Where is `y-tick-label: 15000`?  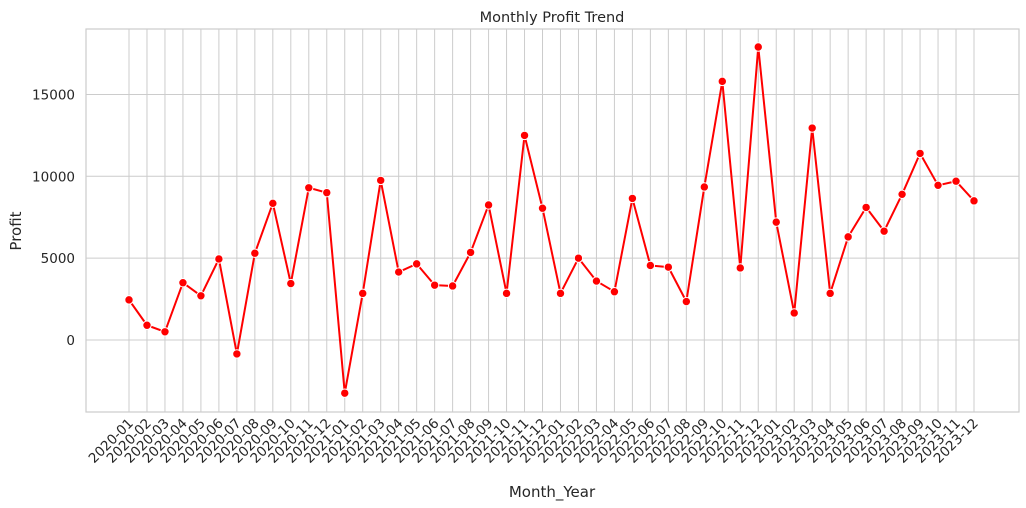
y-tick-label: 15000 is located at coordinates (53, 95).